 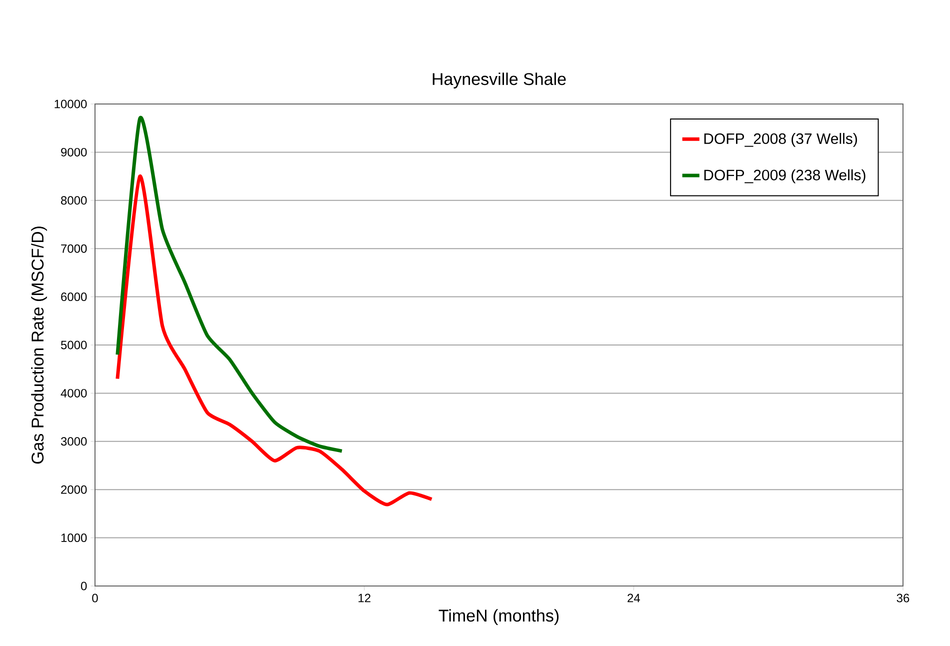 What do you see at coordinates (74, 248) in the screenshot?
I see `y-tick-label: 7000` at bounding box center [74, 248].